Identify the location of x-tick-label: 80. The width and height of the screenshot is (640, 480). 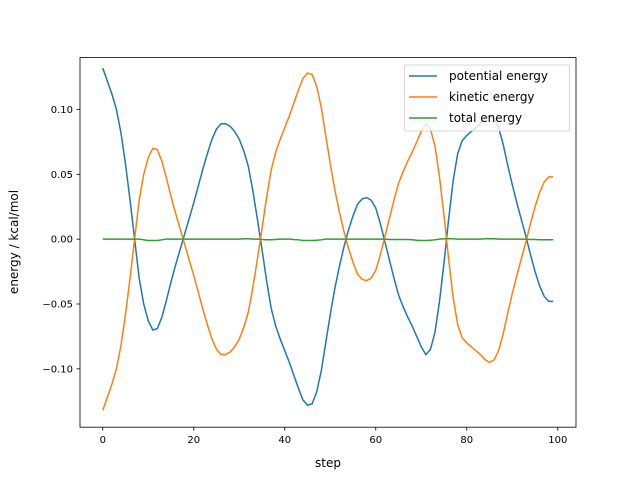
(466, 440).